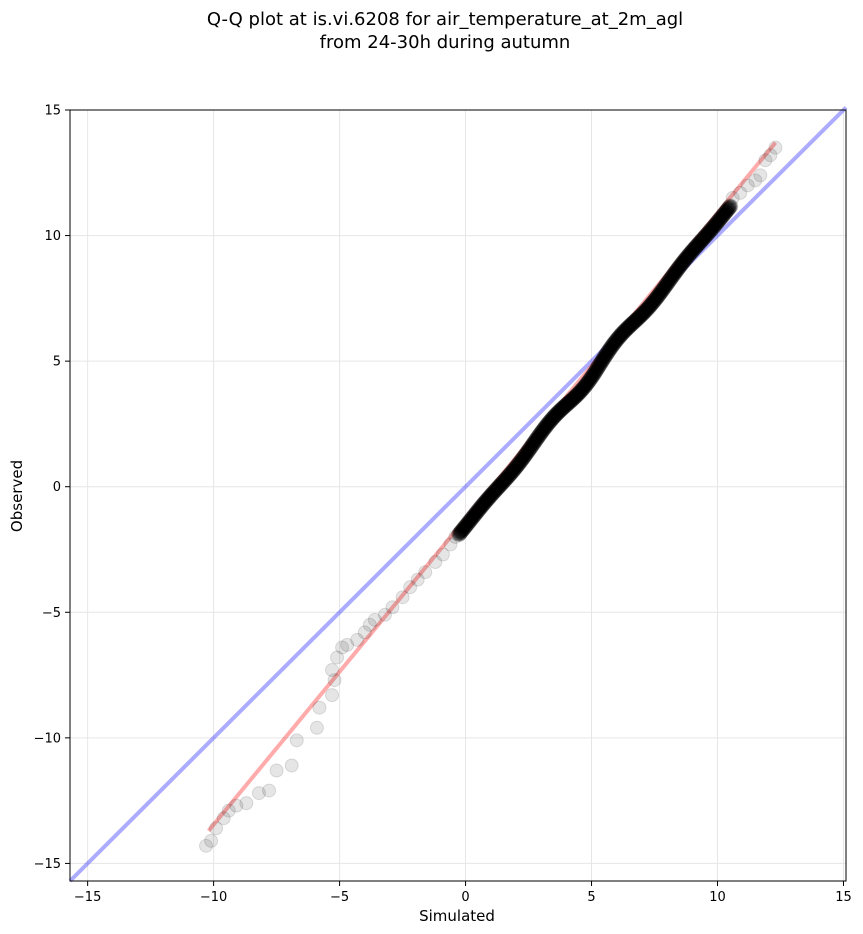 This screenshot has width=863, height=934. Describe the element at coordinates (17, 496) in the screenshot. I see `y-axis-label: Observed` at that location.